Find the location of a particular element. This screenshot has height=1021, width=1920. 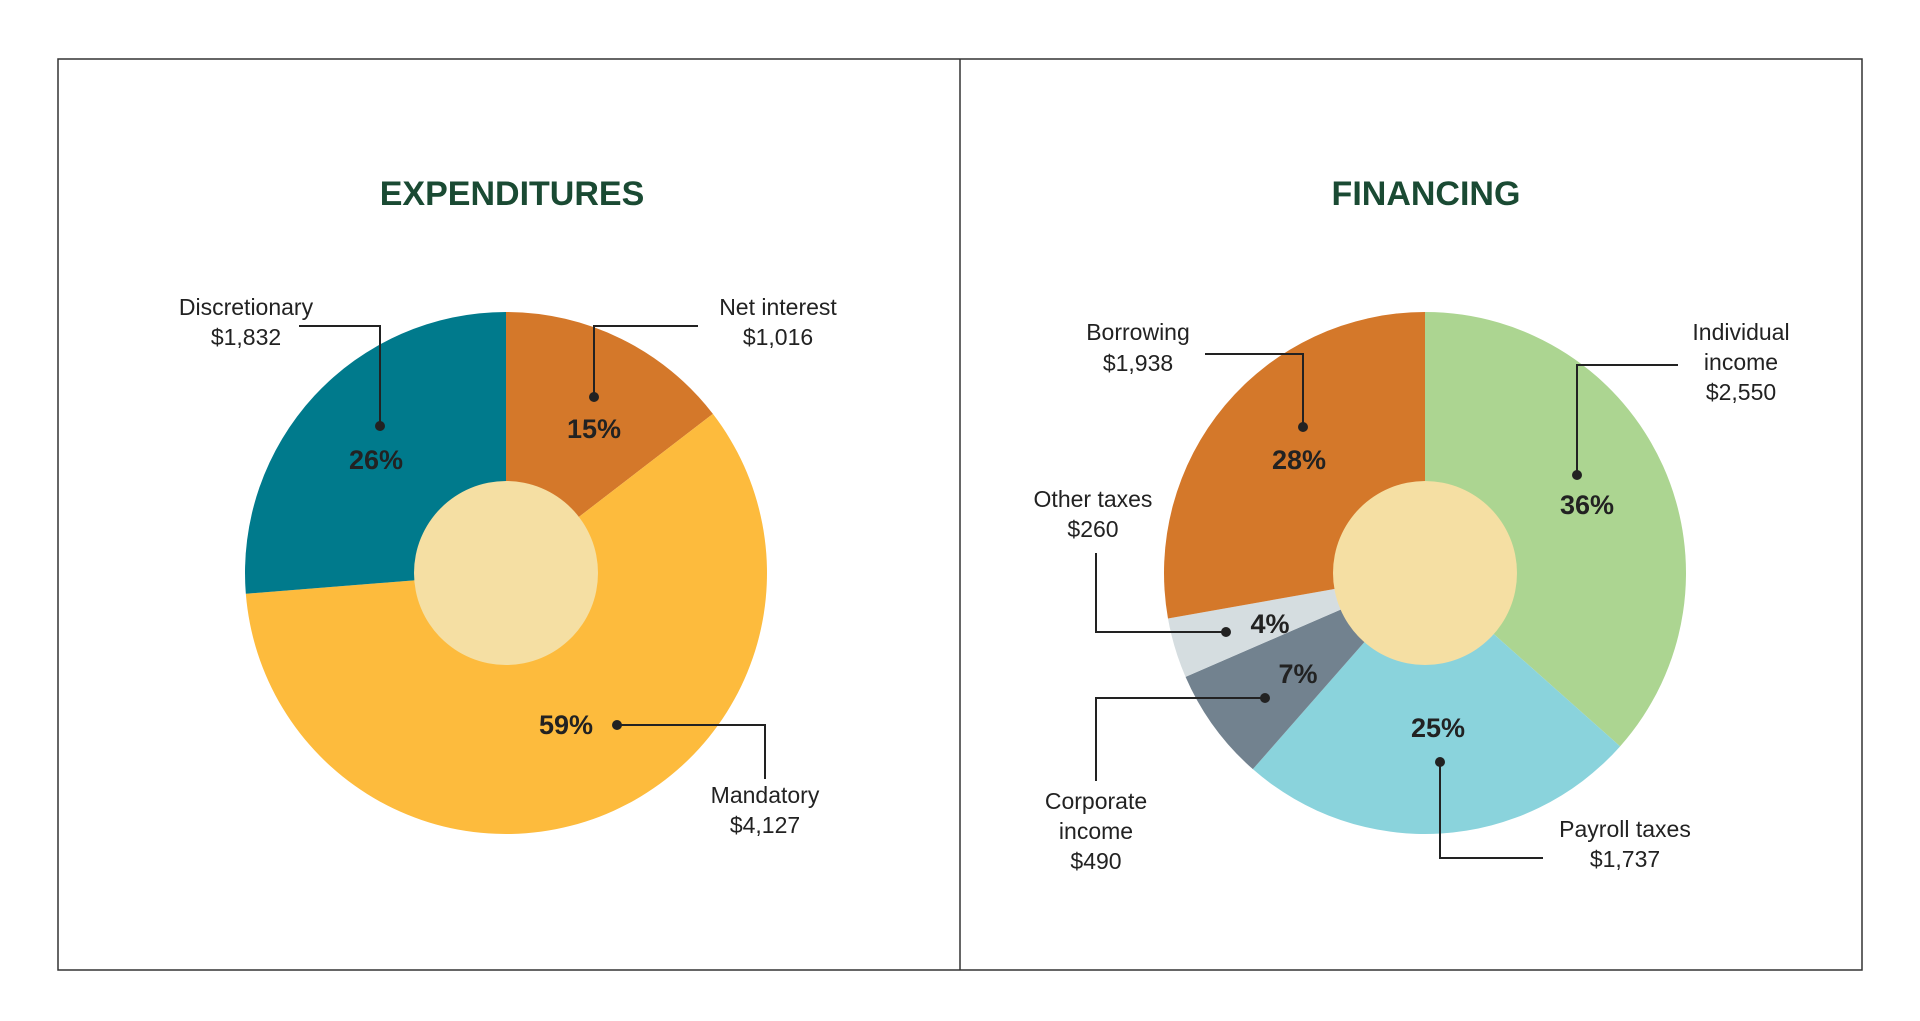

percent-label: 15% is located at coordinates (594, 429).